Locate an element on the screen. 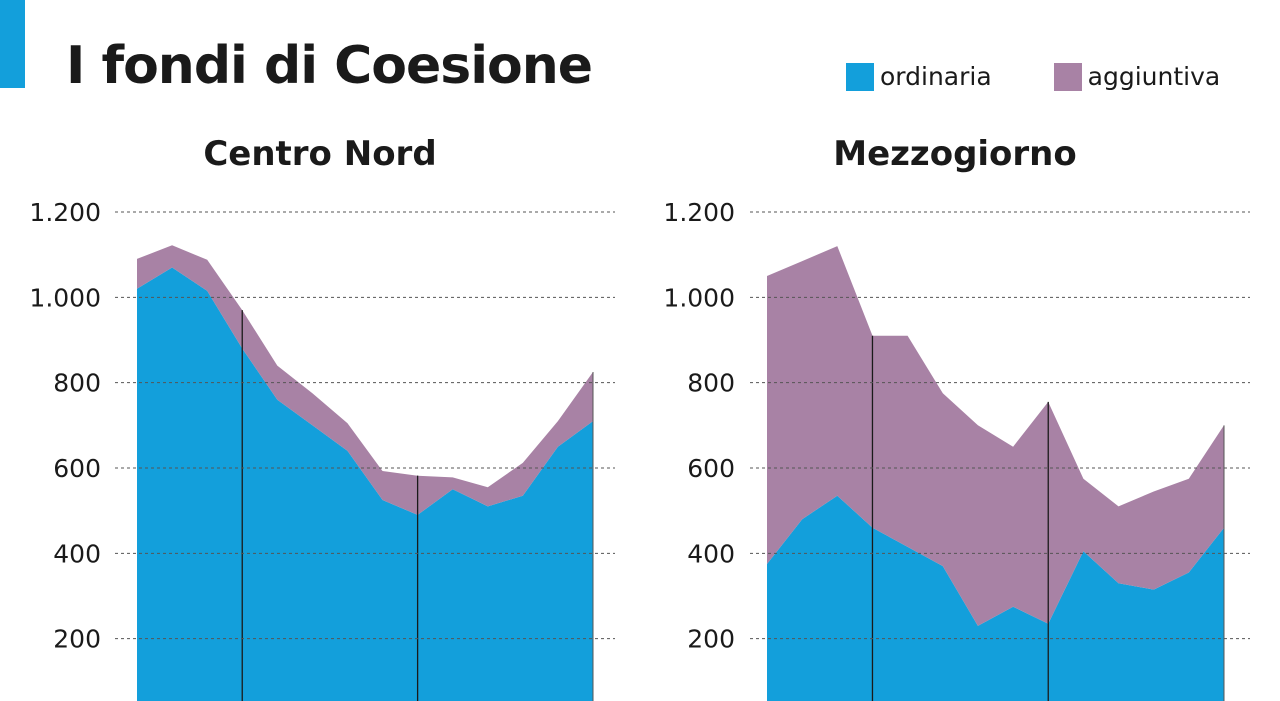 The width and height of the screenshot is (1280, 701). accent-bar is located at coordinates (12, 44).